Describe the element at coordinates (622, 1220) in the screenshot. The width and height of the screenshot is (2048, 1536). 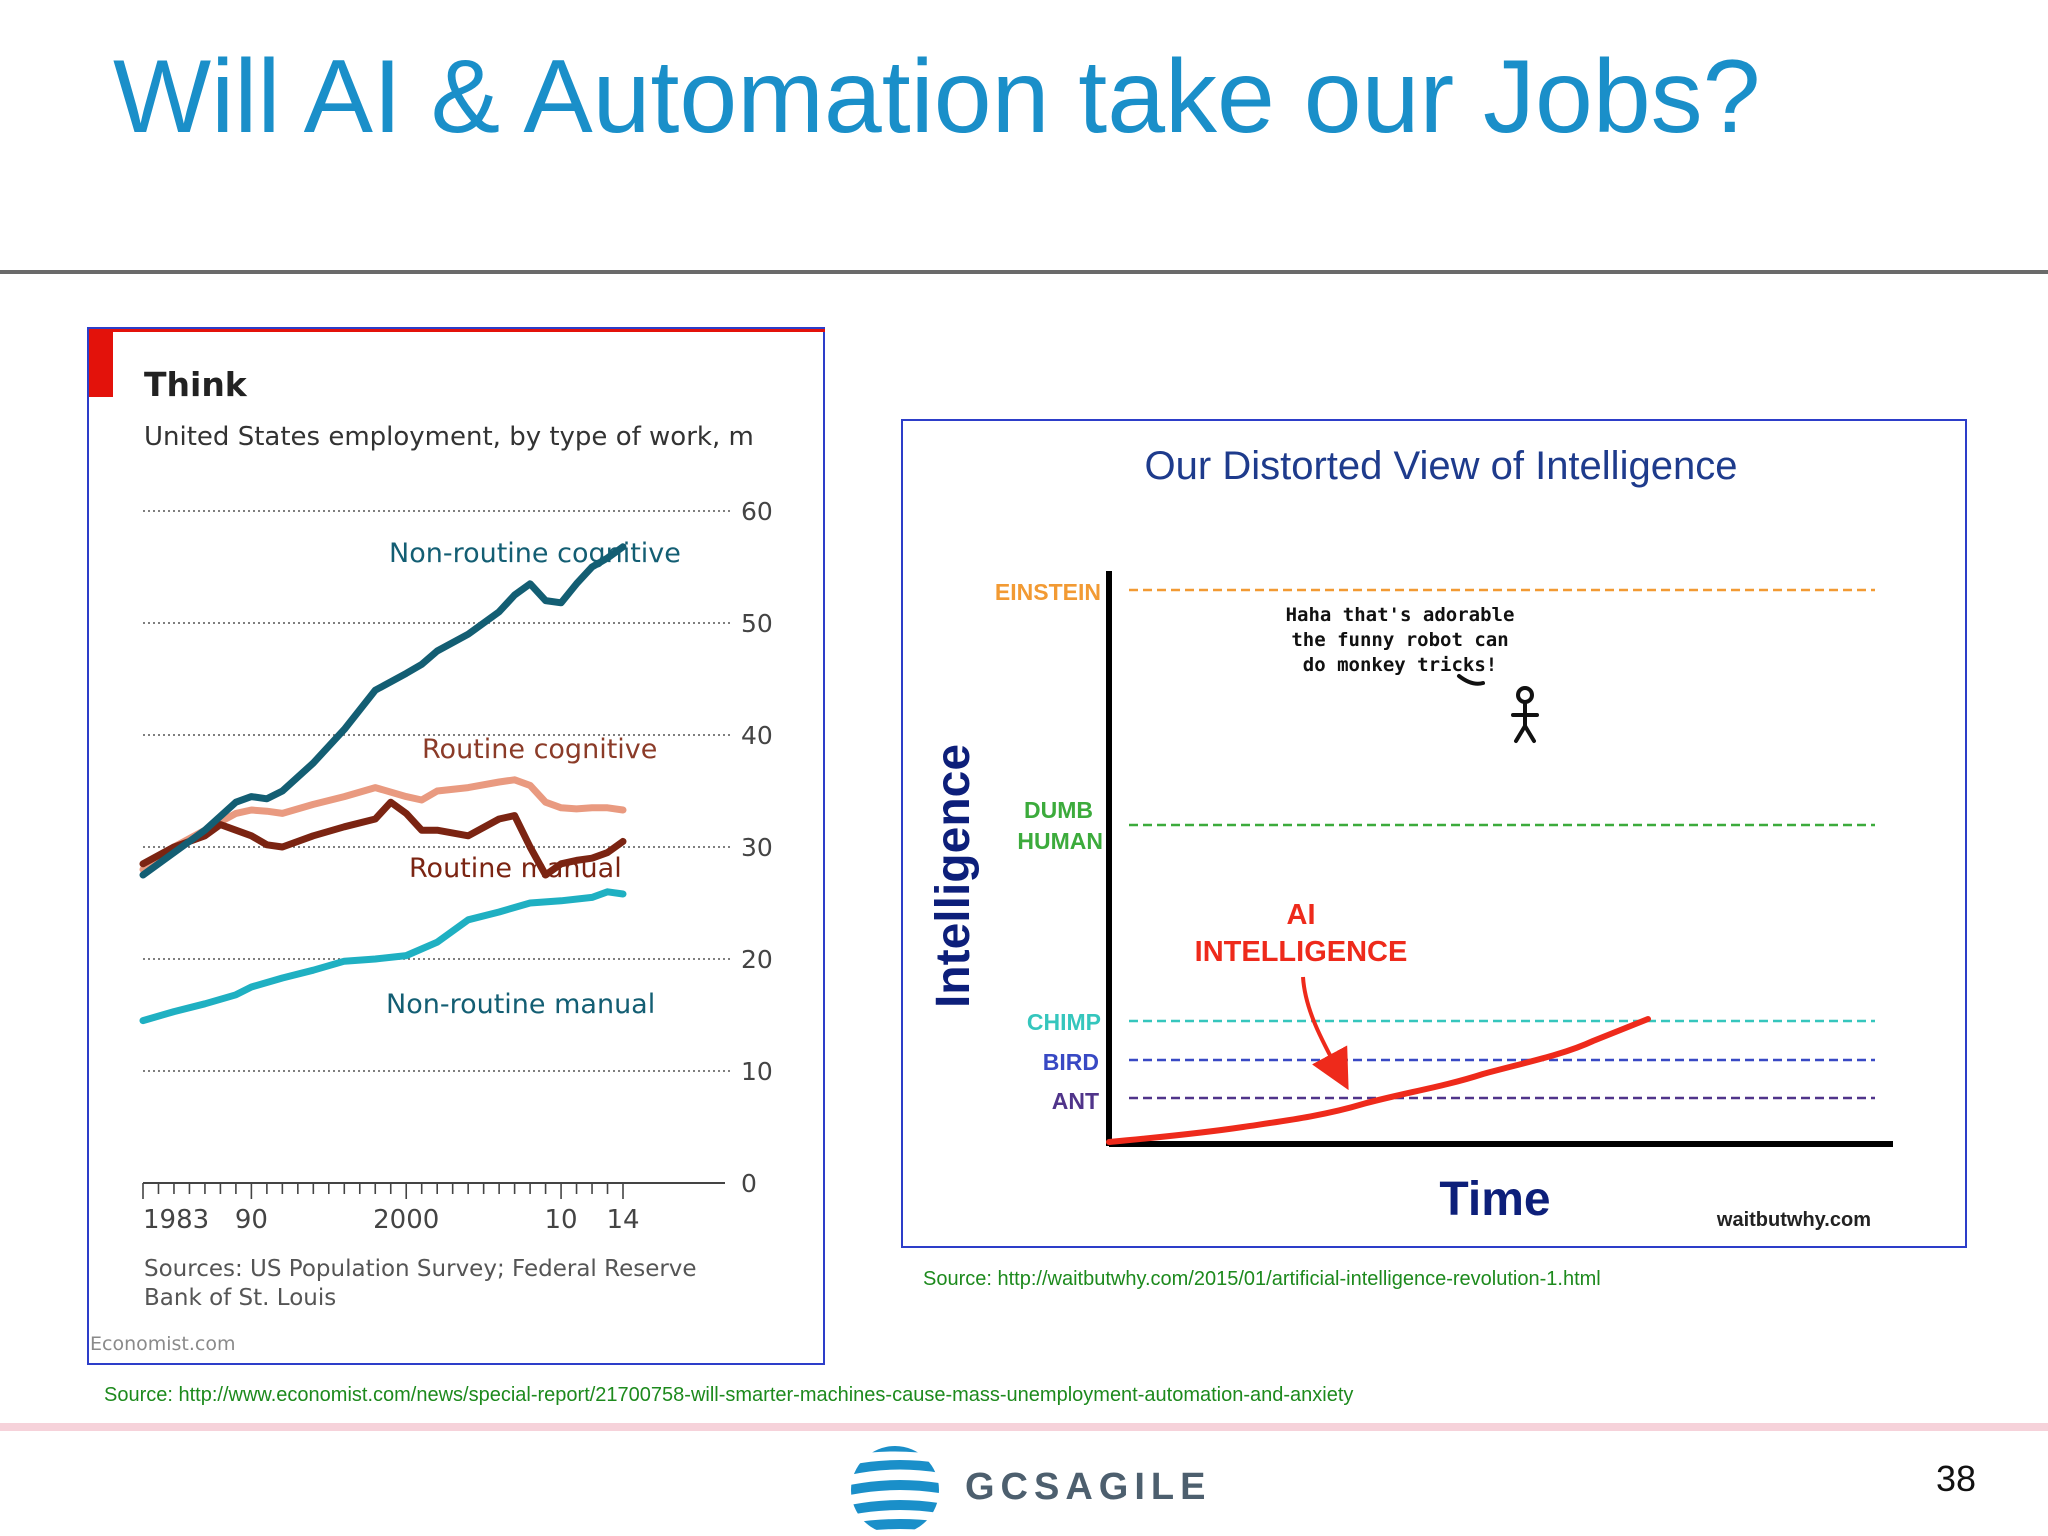
I see `x-tick-label: 14` at that location.